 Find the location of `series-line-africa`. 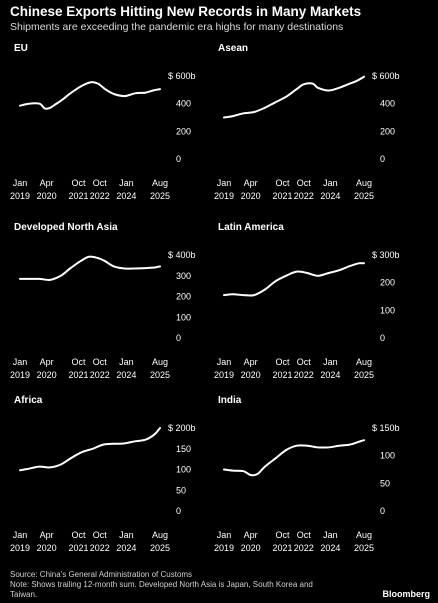

series-line-africa is located at coordinates (90, 449).